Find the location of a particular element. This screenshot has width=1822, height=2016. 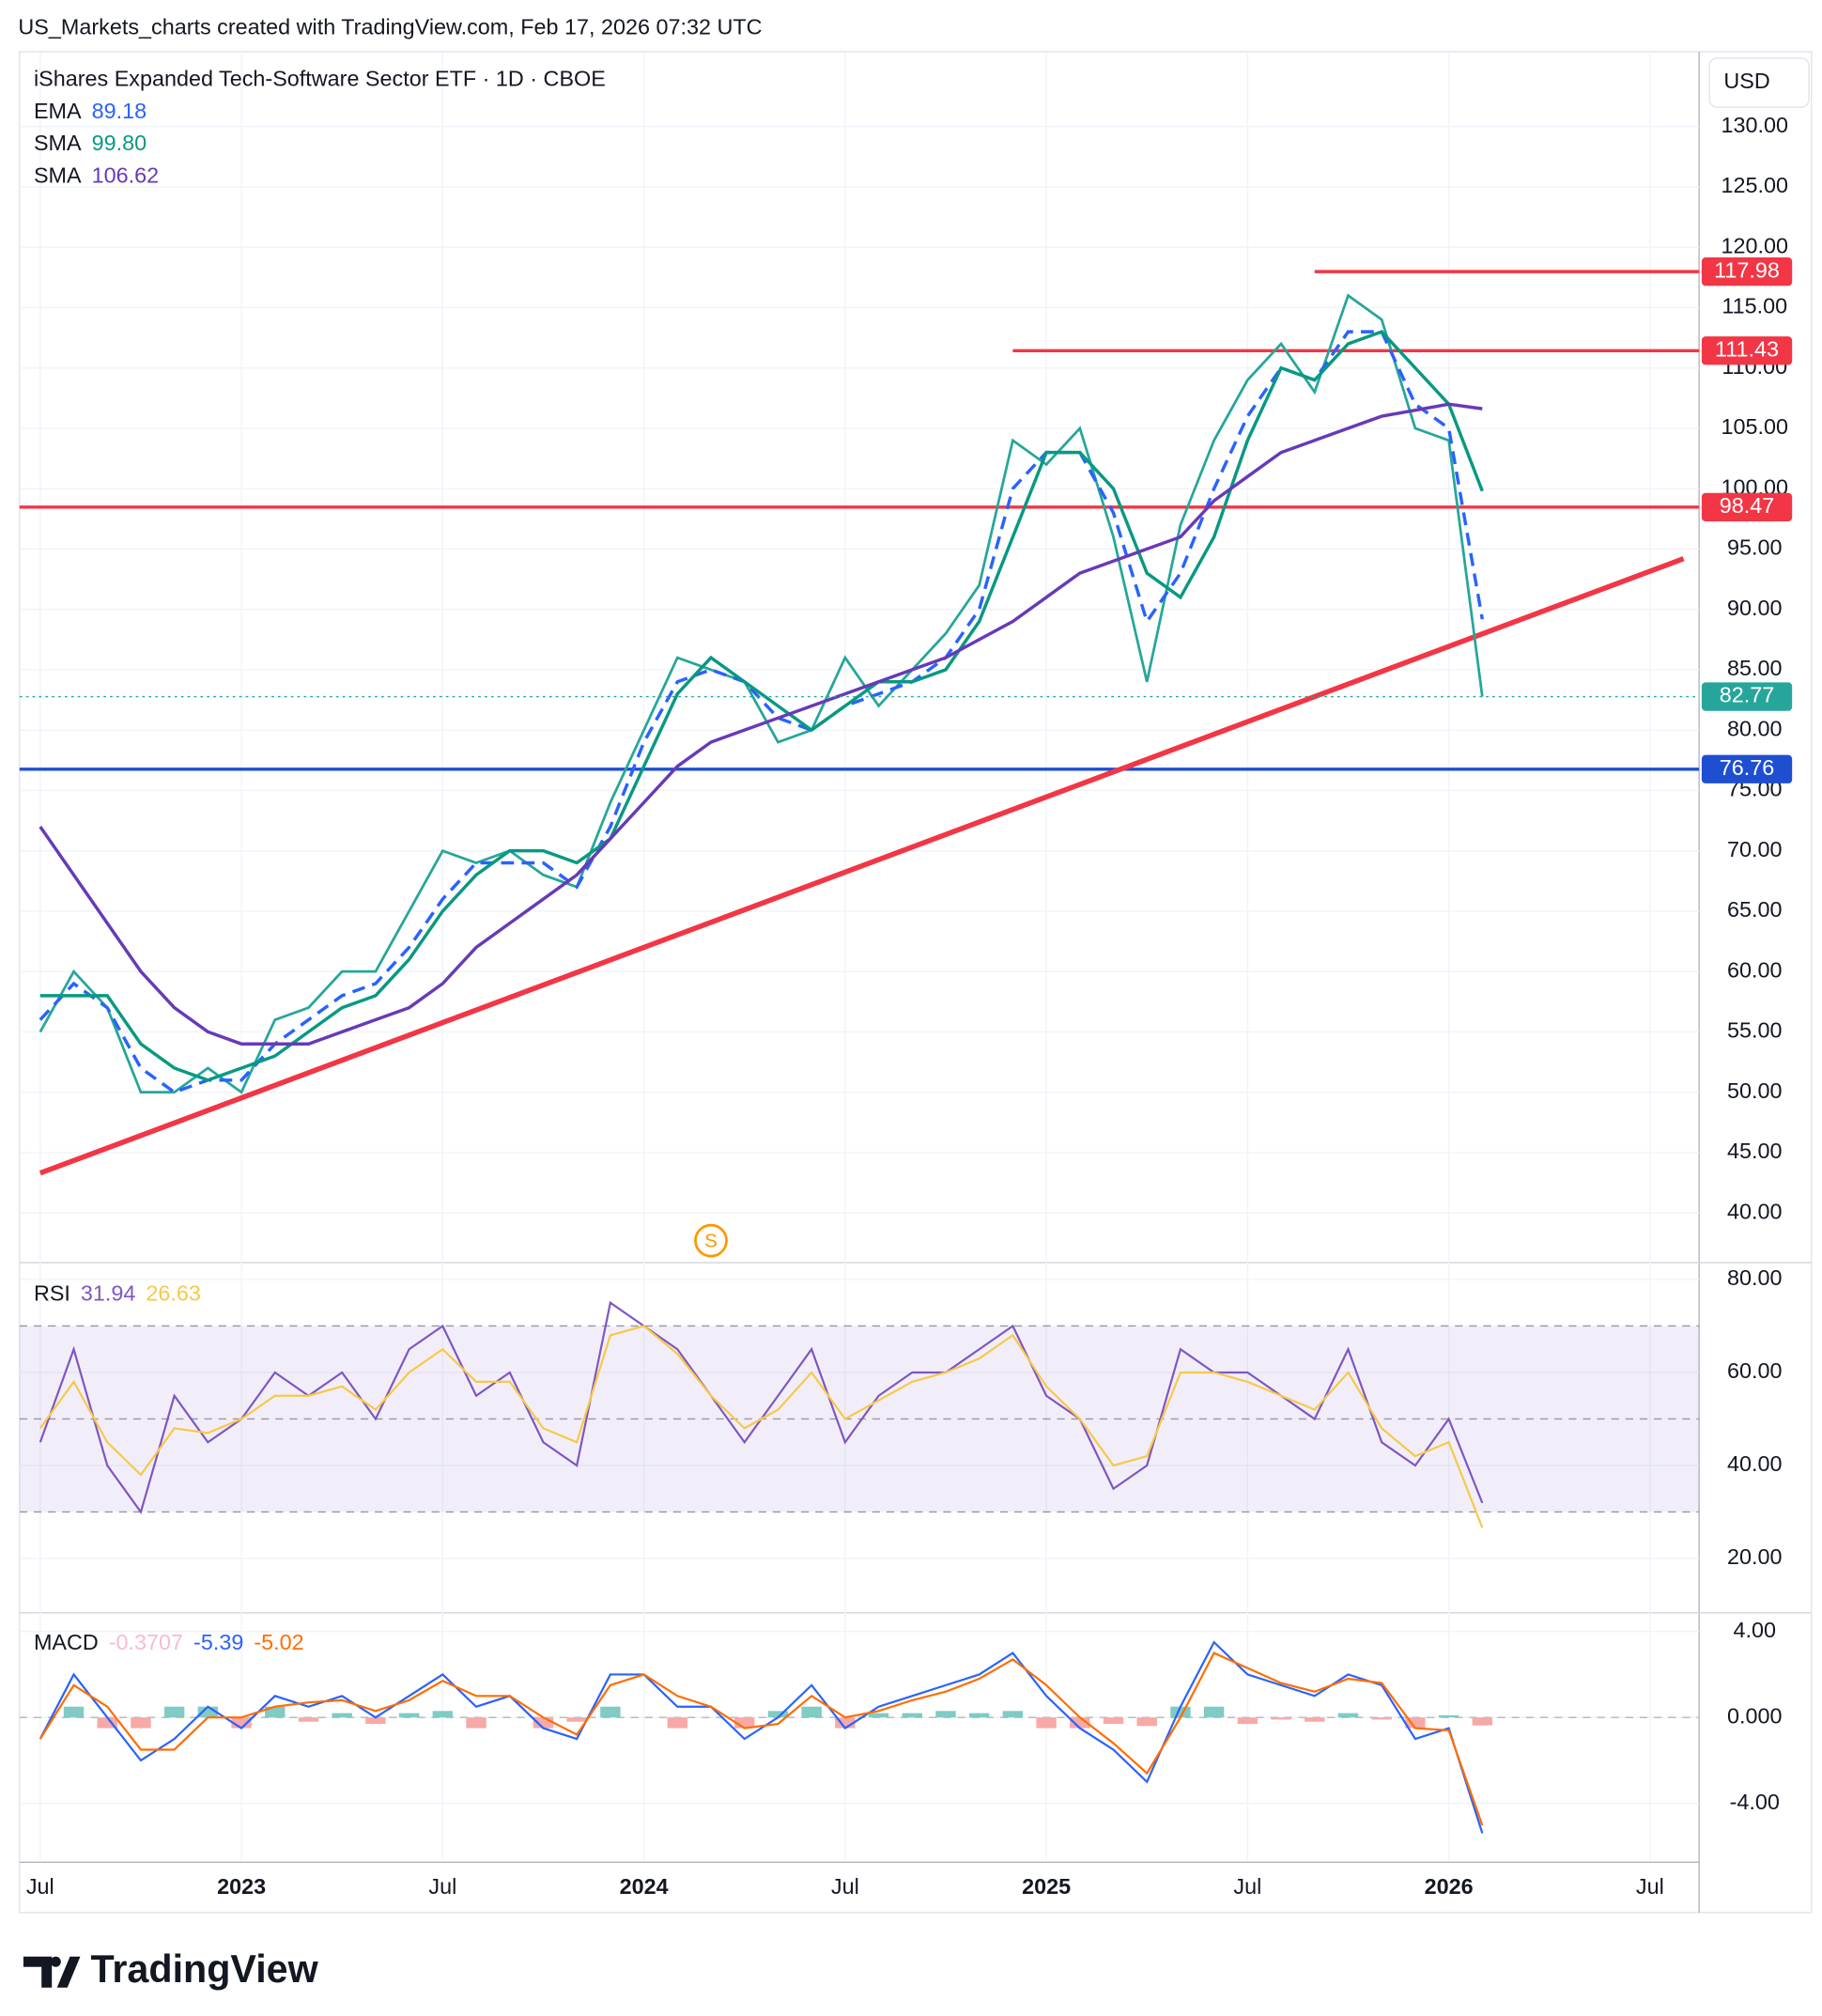

x-tick-label: 2023 is located at coordinates (241, 1886).